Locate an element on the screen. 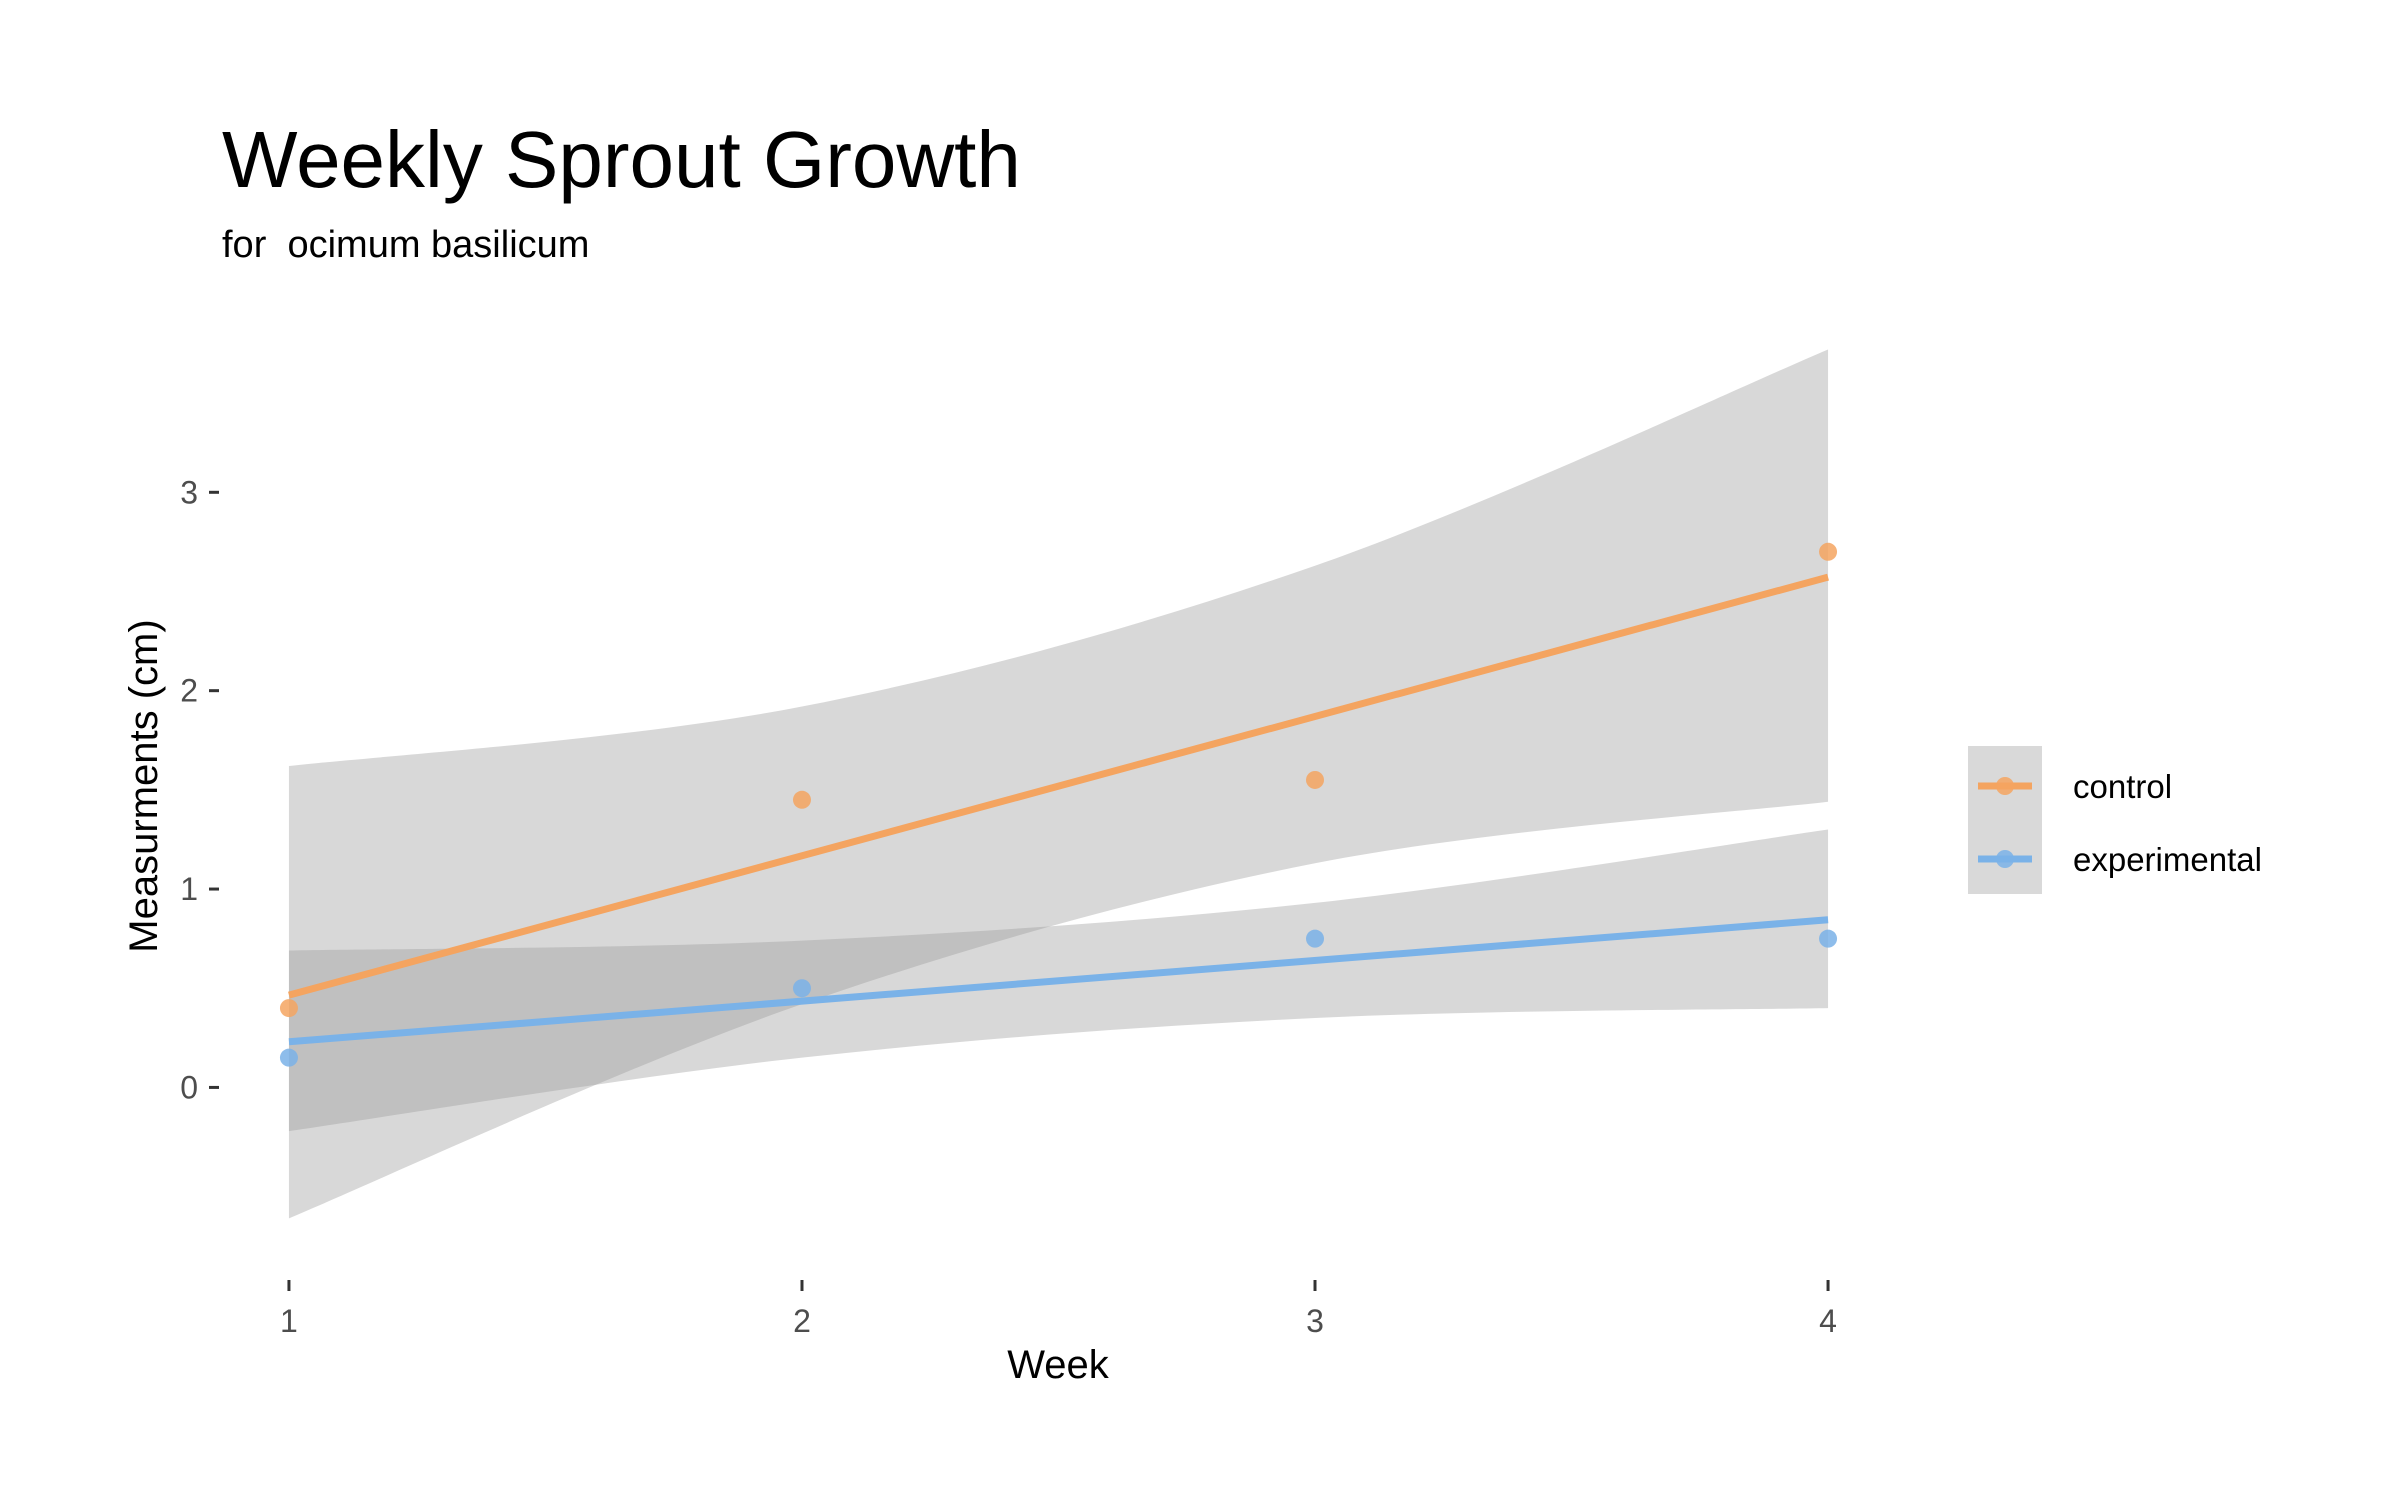 This screenshot has height=1499, width=2399. x-axis-title: Week is located at coordinates (1058, 1365).